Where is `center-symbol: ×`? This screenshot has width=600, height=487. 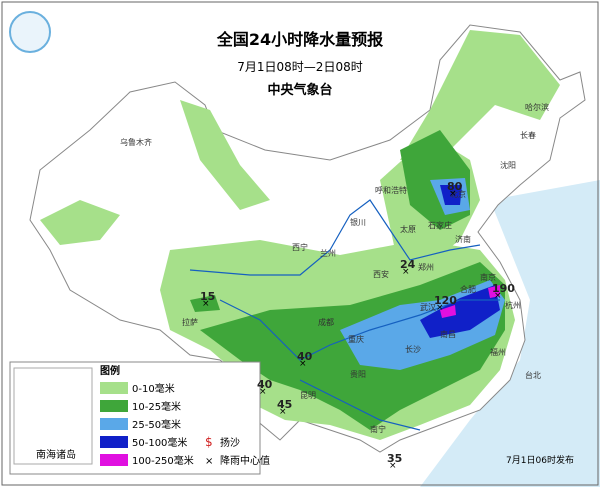 center-symbol: × is located at coordinates (209, 461).